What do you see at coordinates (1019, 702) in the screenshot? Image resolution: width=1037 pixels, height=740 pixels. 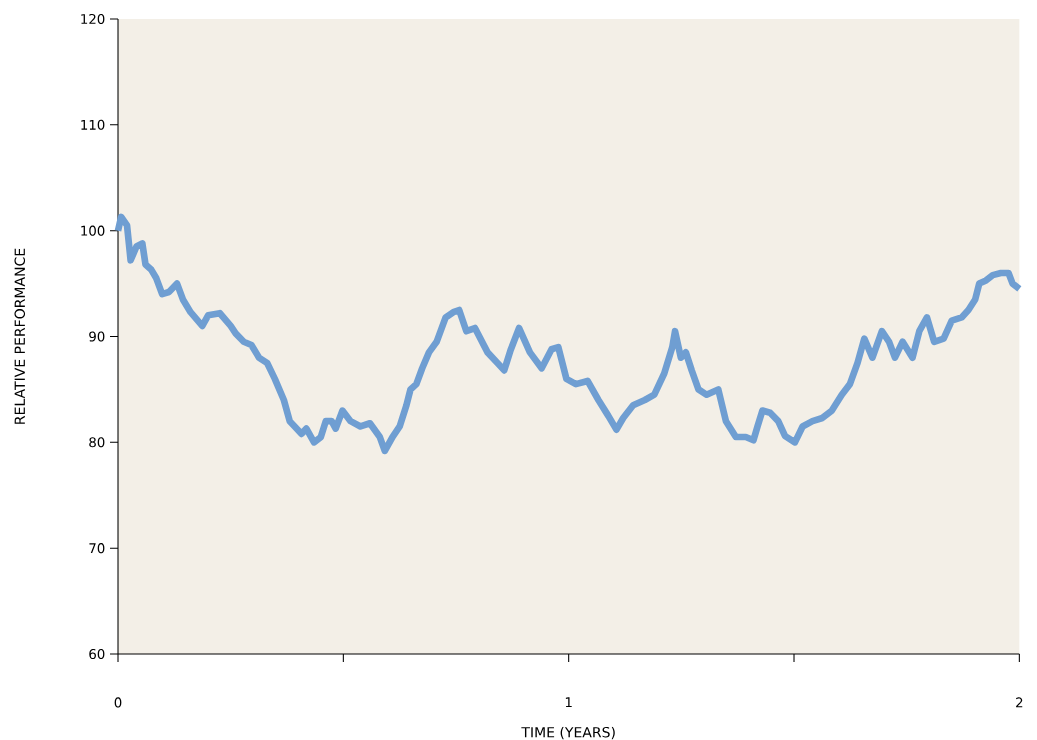 I see `x-tick-label: 2` at bounding box center [1019, 702].